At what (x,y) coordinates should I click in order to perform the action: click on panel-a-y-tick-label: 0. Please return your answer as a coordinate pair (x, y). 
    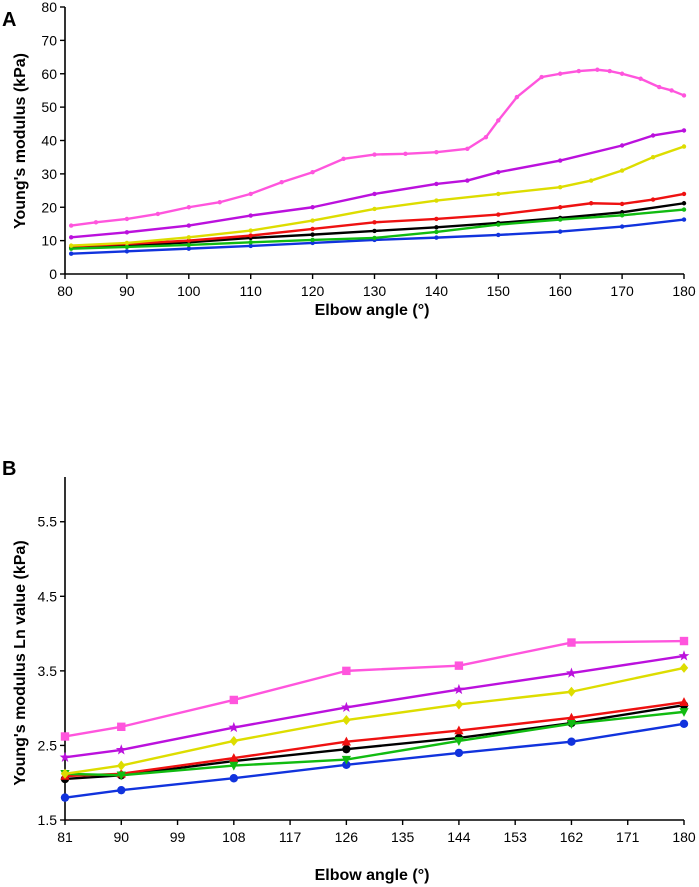
    Looking at the image, I should click on (53, 274).